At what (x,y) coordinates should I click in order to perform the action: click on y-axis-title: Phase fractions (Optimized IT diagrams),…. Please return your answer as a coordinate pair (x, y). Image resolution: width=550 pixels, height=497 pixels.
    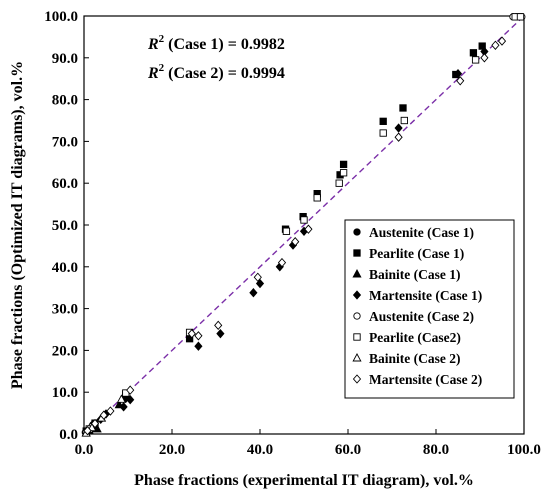
    Looking at the image, I should click on (17, 225).